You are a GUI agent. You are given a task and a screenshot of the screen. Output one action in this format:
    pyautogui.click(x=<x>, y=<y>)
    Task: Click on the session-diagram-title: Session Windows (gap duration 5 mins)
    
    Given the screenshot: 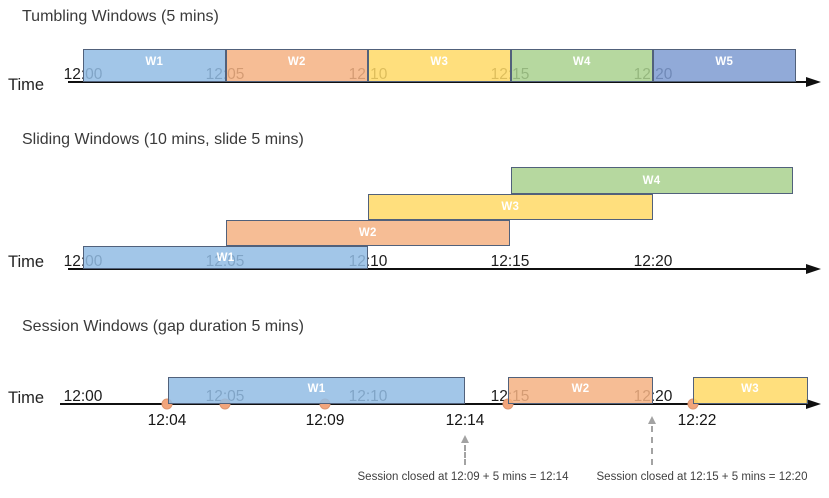 What is the action you would take?
    pyautogui.click(x=163, y=326)
    